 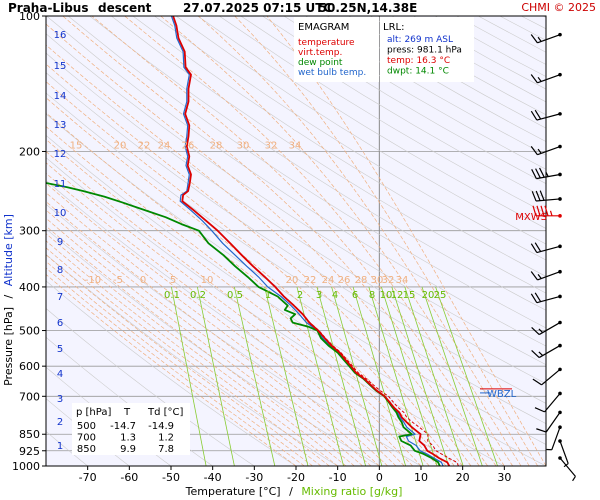 What do you see at coordinates (173, 280) in the screenshot?
I see `adiabat-value-label: 5` at bounding box center [173, 280].